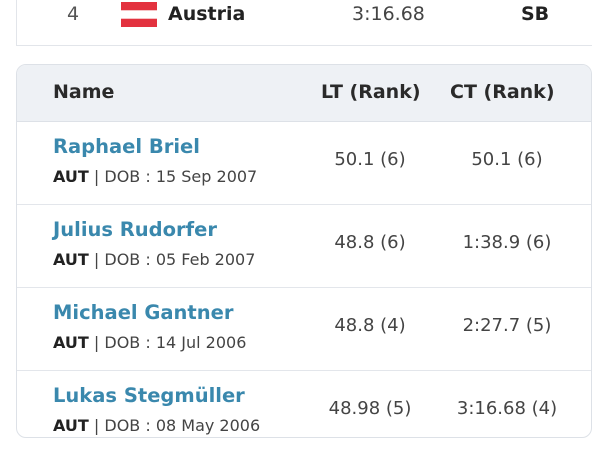  Describe the element at coordinates (388, 14) in the screenshot. I see `time: 3:16.68` at that location.